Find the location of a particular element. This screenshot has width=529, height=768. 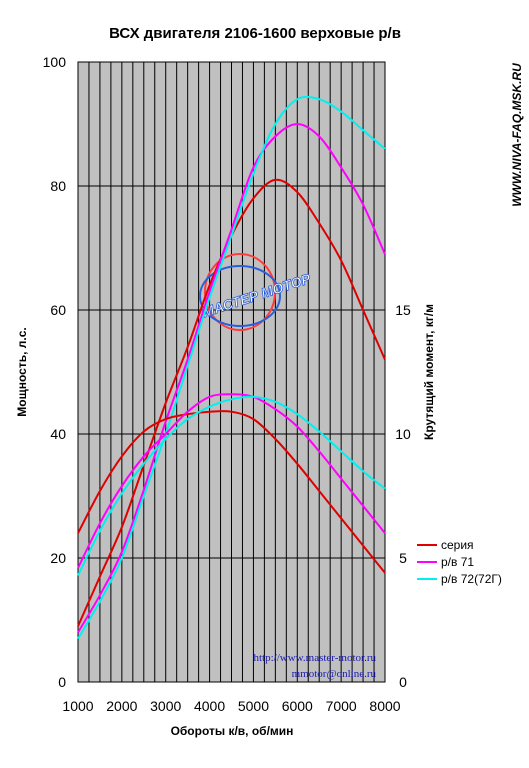

legend-label: р/в 71 is located at coordinates (457, 562).